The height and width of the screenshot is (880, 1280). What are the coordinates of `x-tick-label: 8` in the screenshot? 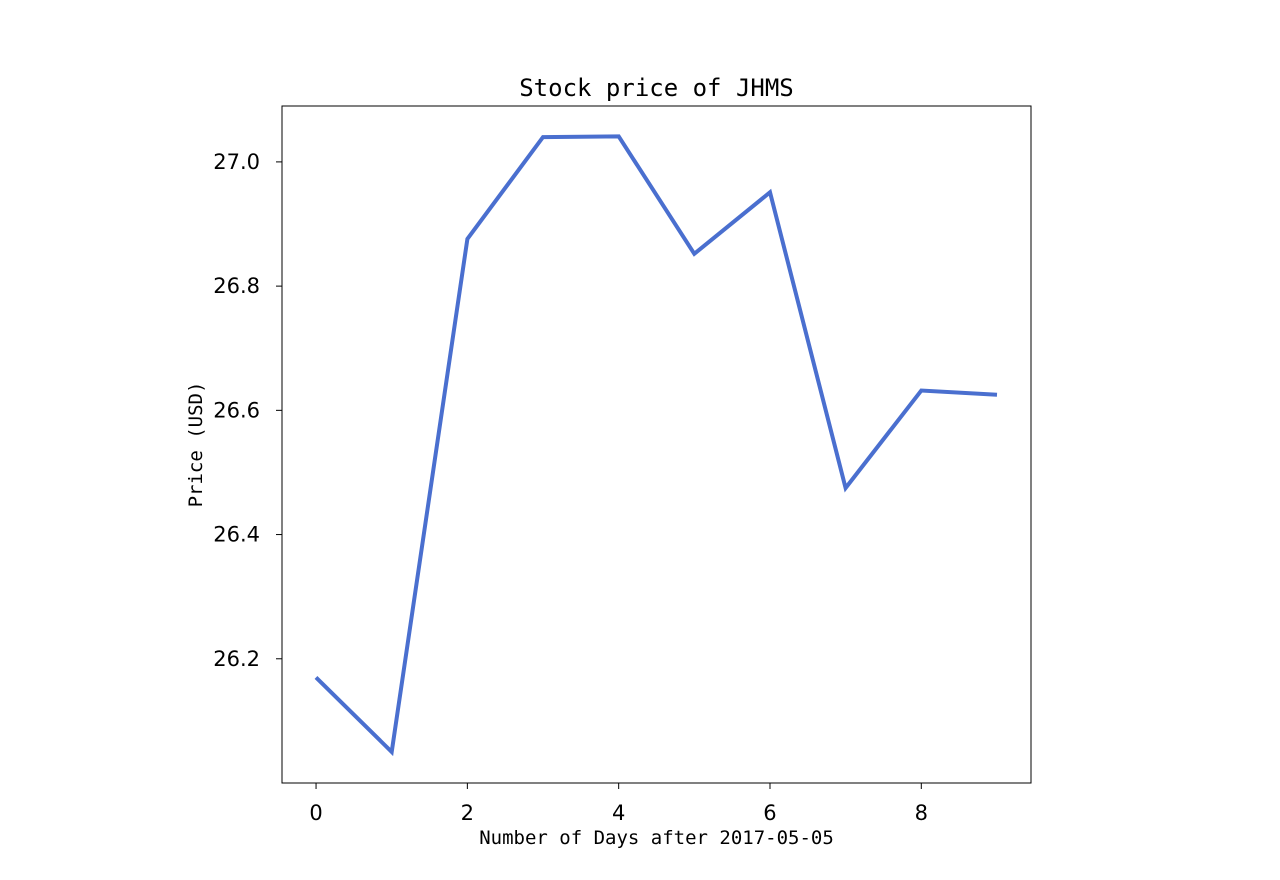 It's located at (921, 813).